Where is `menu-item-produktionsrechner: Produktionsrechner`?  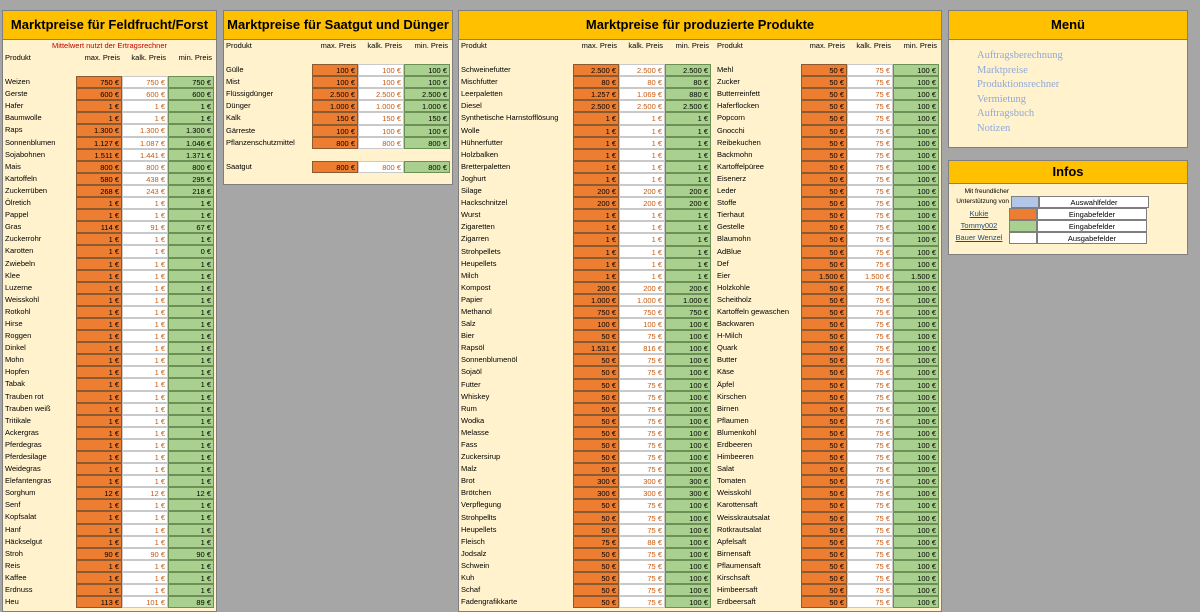 menu-item-produktionsrechner: Produktionsrechner is located at coordinates (1018, 84).